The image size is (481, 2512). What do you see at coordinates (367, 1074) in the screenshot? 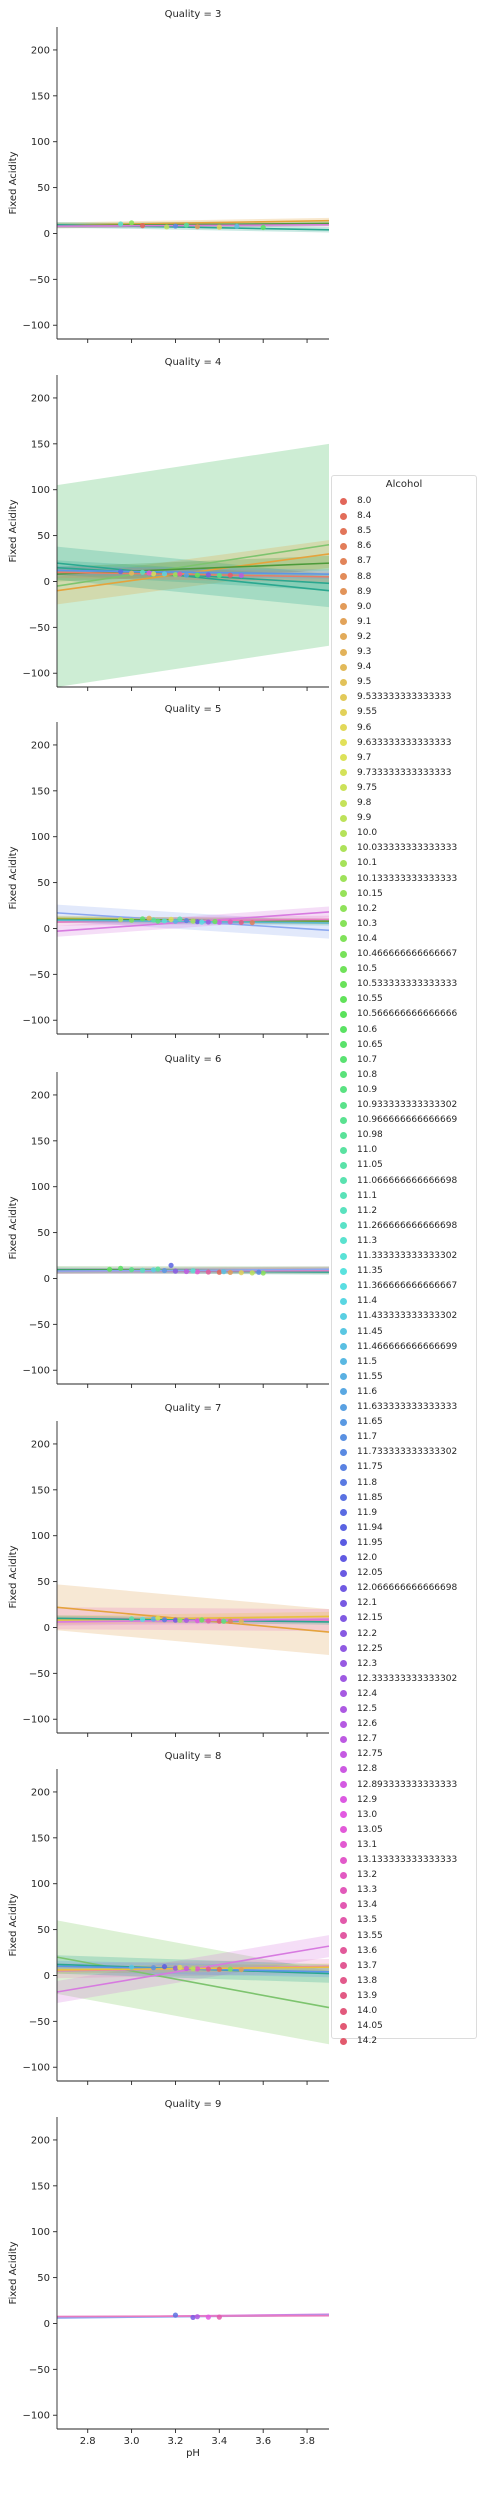
I see `legend-label: 10.8` at bounding box center [367, 1074].